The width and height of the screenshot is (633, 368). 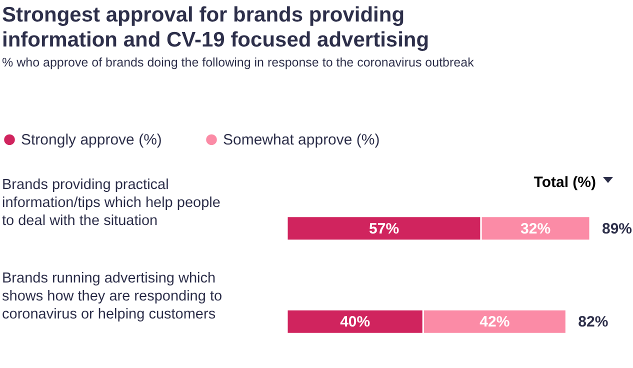 I want to click on y-tick-label: Brands running advertising which shows how they are responding to coronavirus or helping customers, so click(x=112, y=296).